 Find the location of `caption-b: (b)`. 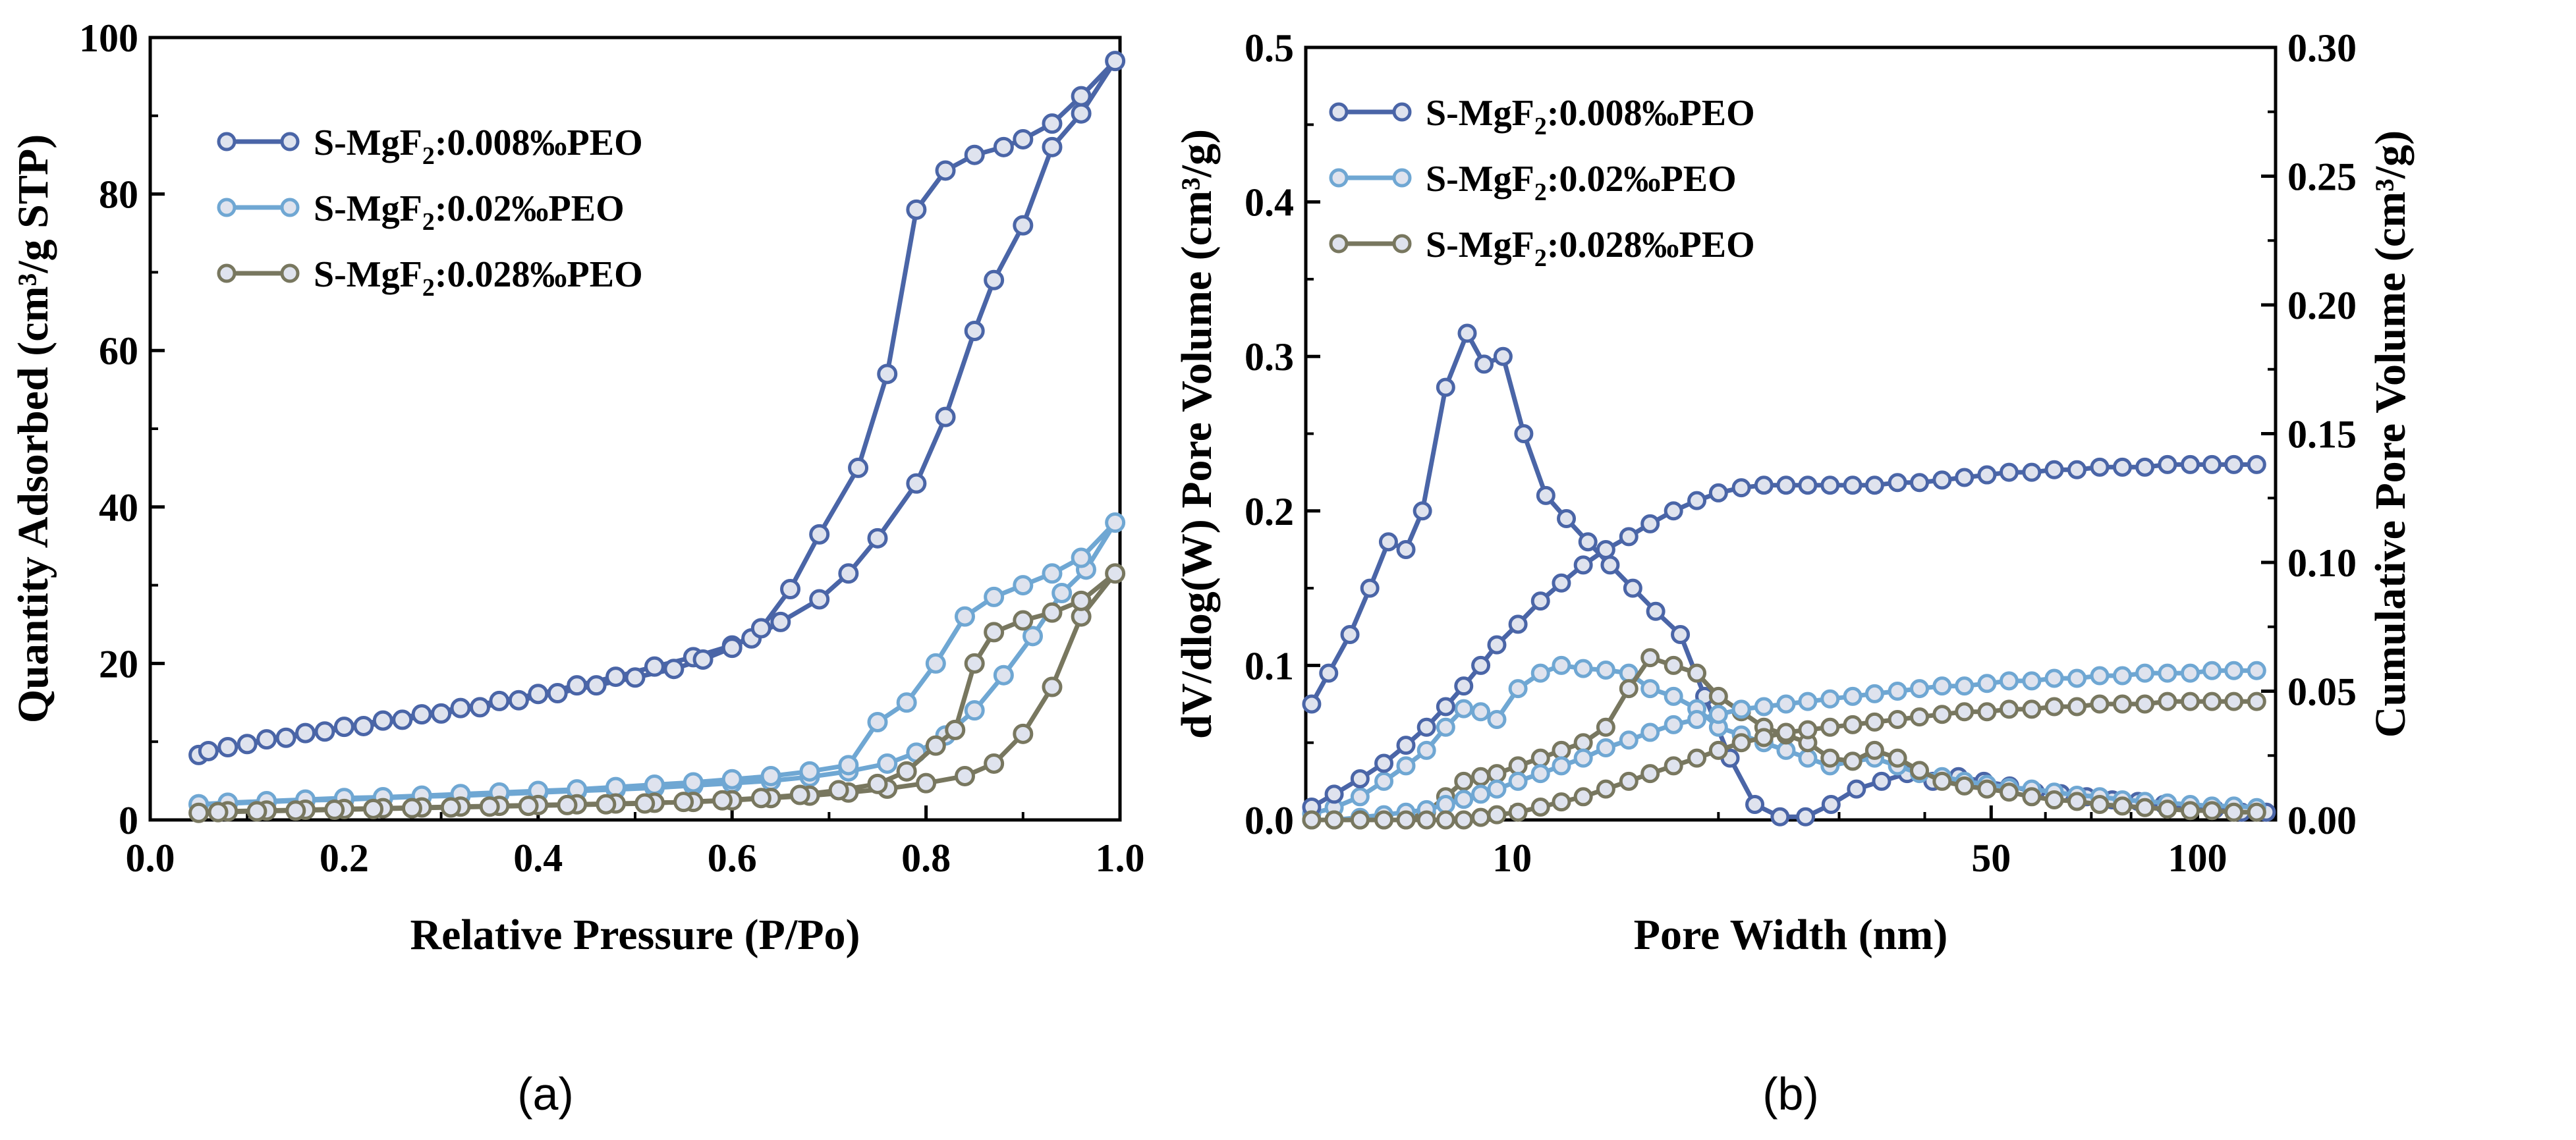

caption-b: (b) is located at coordinates (1790, 1094).